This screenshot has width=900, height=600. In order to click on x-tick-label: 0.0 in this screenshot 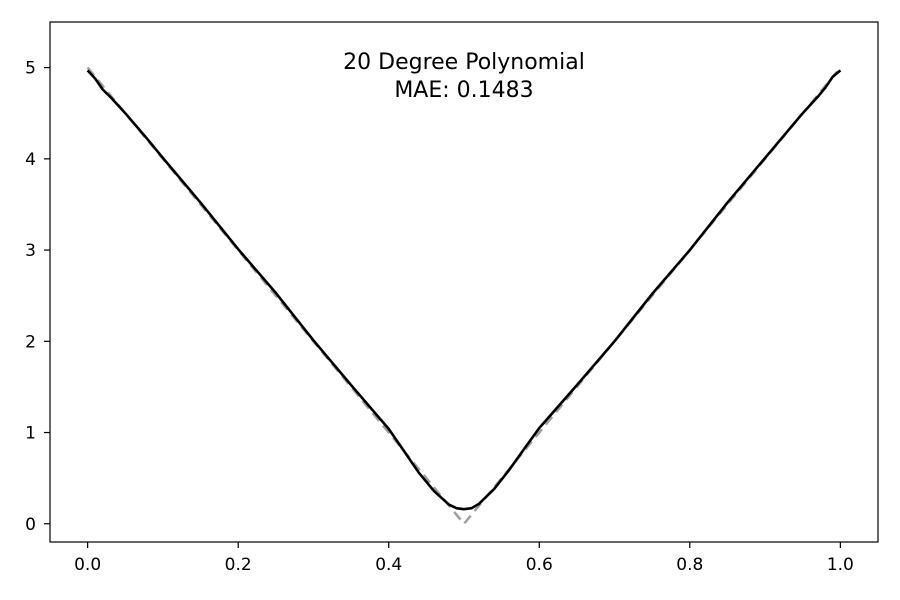, I will do `click(87, 565)`.